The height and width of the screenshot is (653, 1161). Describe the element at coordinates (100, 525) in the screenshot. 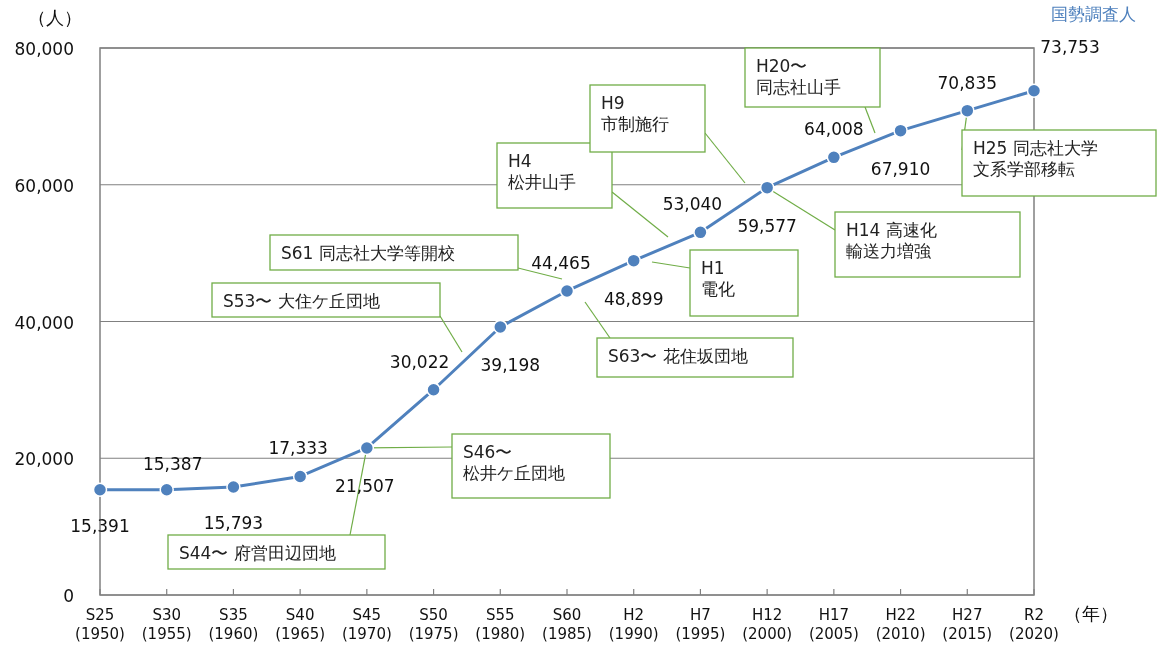

I see `data-label: 15,391` at that location.